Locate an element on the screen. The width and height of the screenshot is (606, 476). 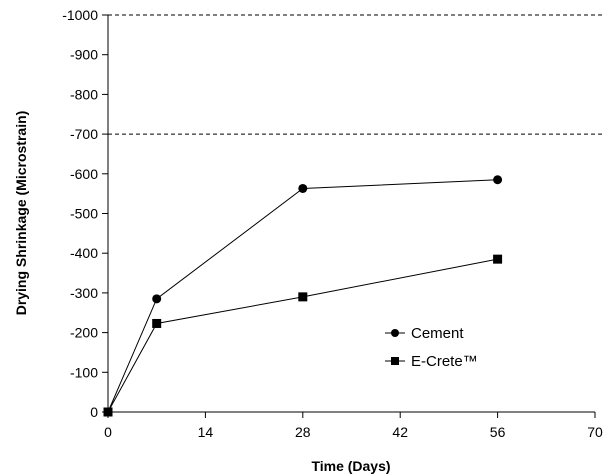
x-axis-title: Time (Days) is located at coordinates (350, 466).